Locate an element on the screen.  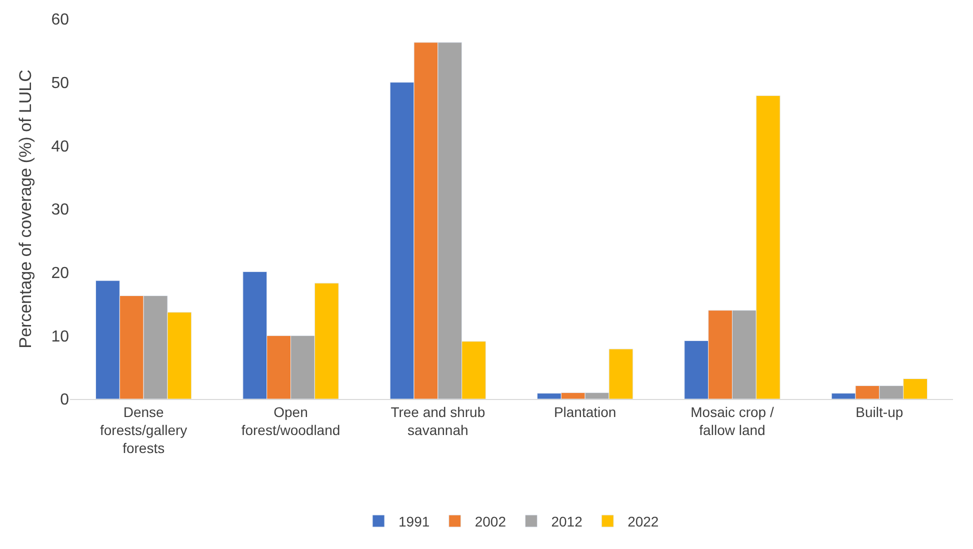
legend-label: 1991 is located at coordinates (414, 521).